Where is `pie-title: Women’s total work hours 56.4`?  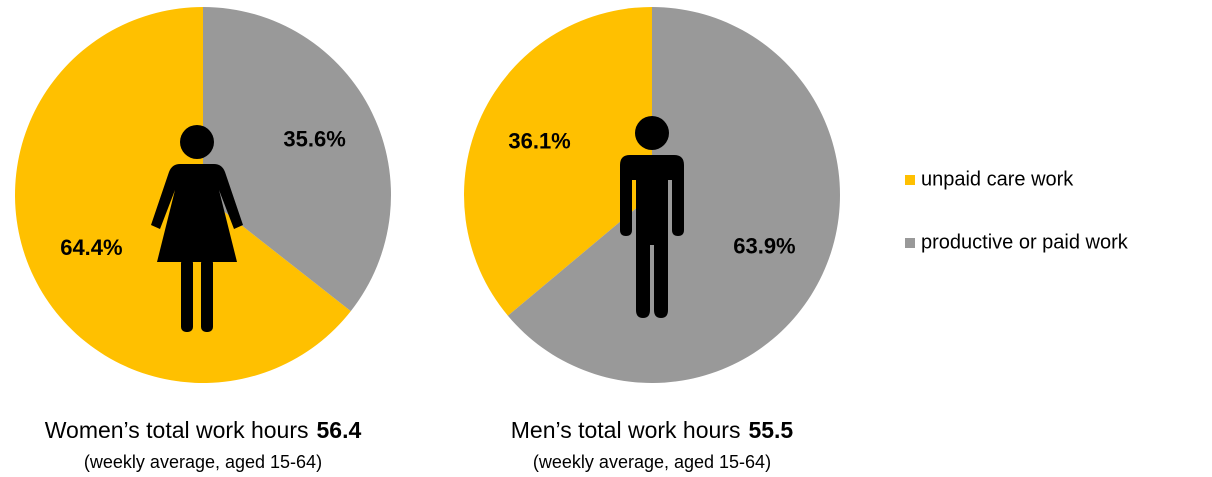
pie-title: Women’s total work hours 56.4 is located at coordinates (203, 430).